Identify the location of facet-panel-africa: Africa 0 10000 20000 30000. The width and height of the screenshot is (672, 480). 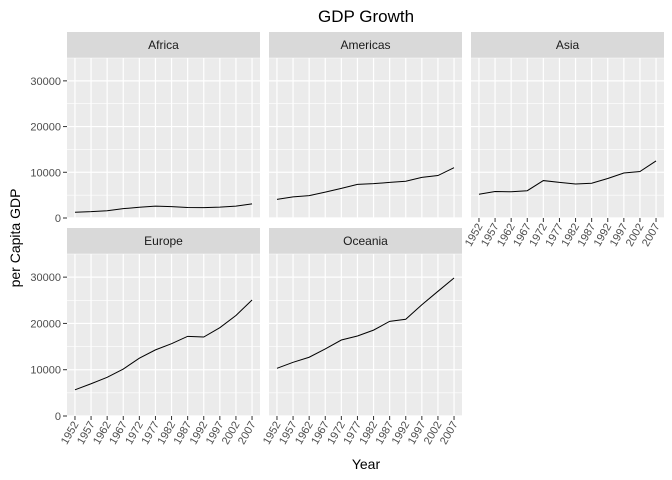
(145, 128).